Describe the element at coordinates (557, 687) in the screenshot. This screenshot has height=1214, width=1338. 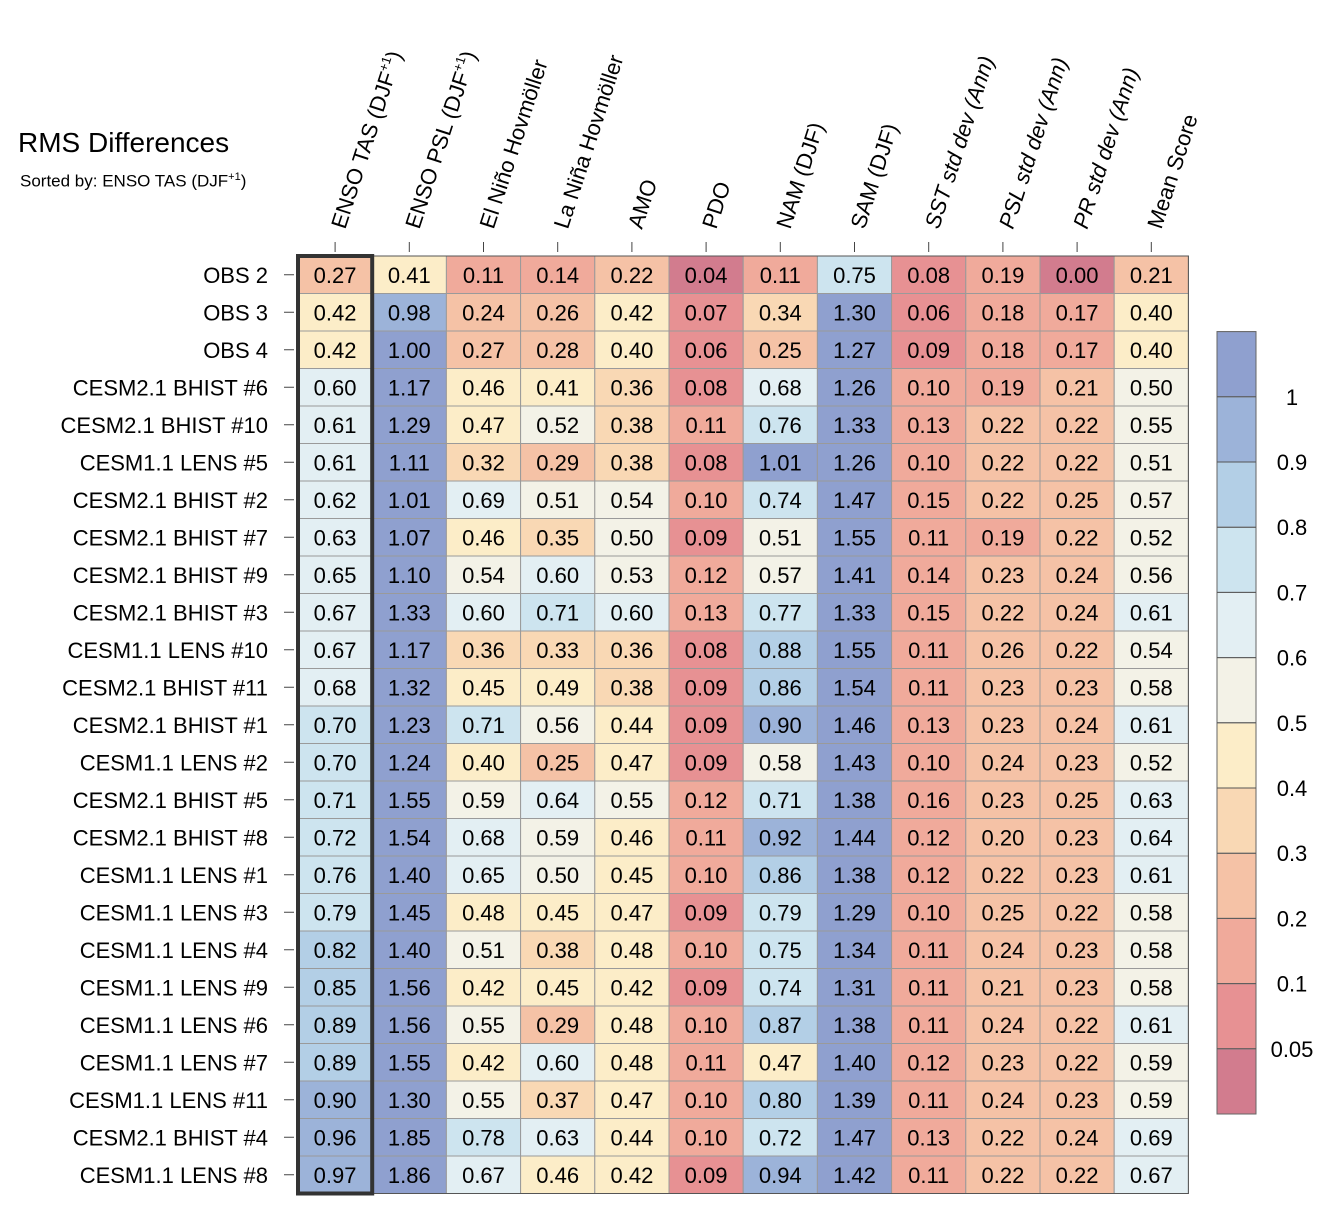
I see `cell-value: 0.49` at that location.